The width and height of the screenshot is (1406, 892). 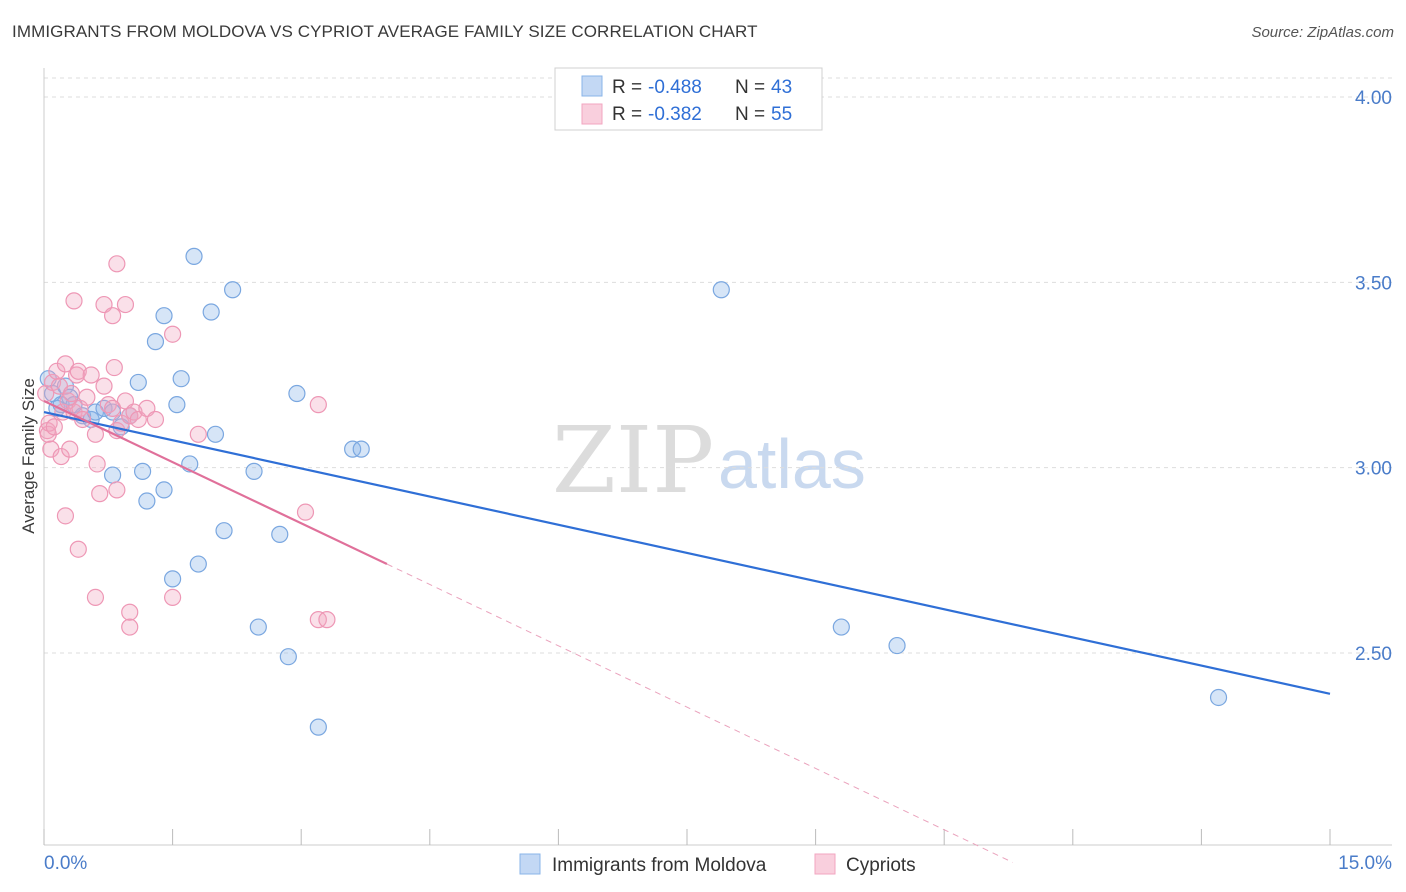 What do you see at coordinates (627, 114) in the screenshot?
I see `legend-r-label-2: R =` at bounding box center [627, 114].